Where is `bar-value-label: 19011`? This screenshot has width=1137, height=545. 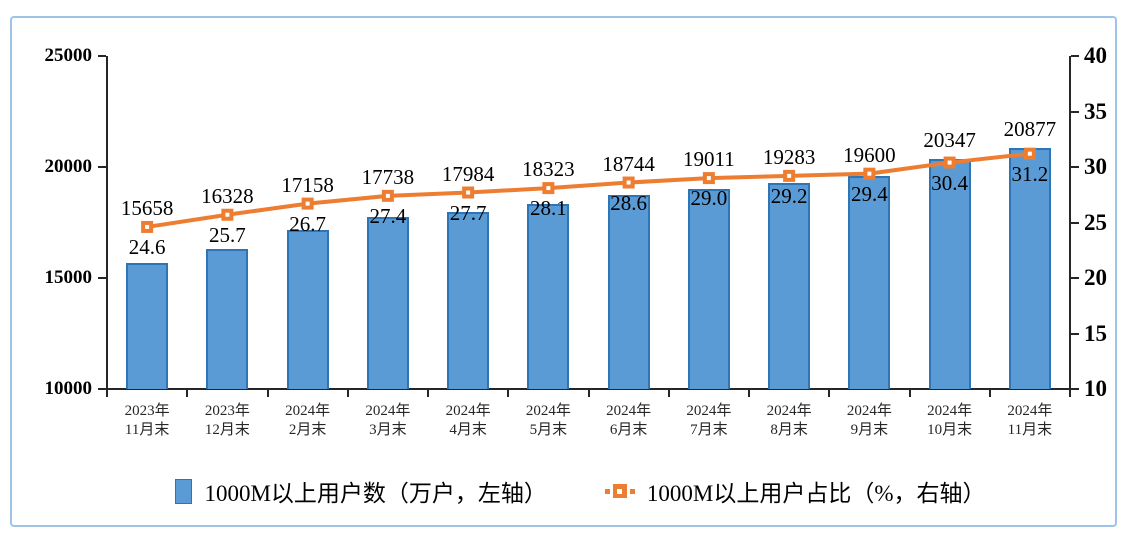
bar-value-label: 19011 is located at coordinates (709, 159).